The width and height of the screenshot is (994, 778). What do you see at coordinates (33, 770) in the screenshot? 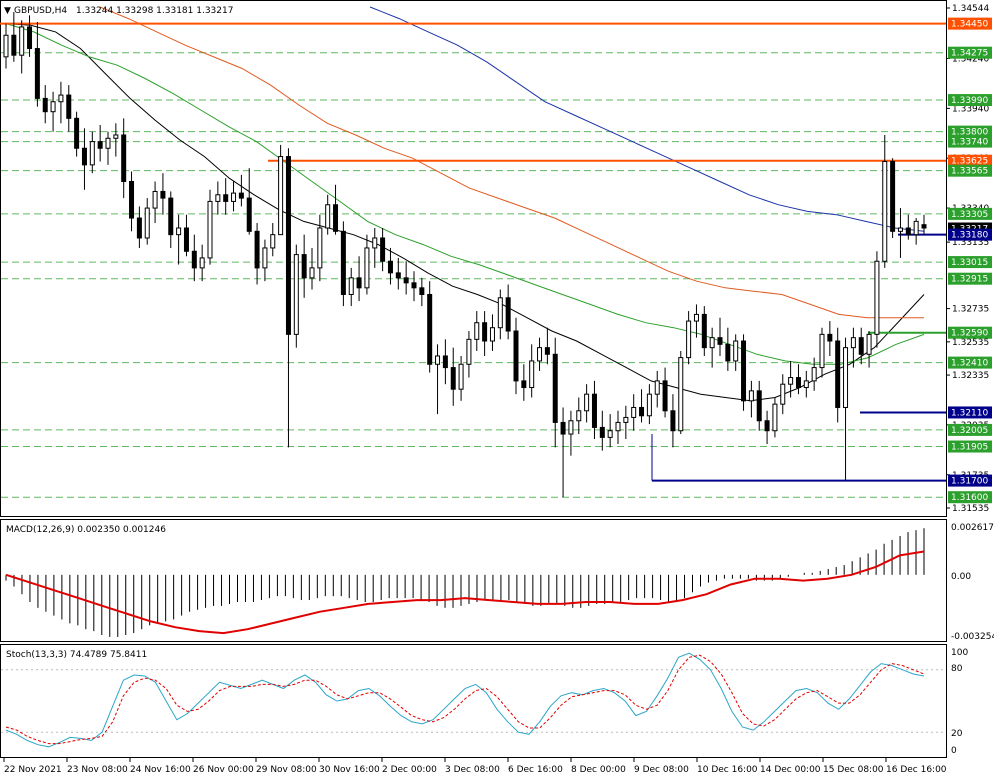
I see `time-label: 22 Nov 2021` at bounding box center [33, 770].